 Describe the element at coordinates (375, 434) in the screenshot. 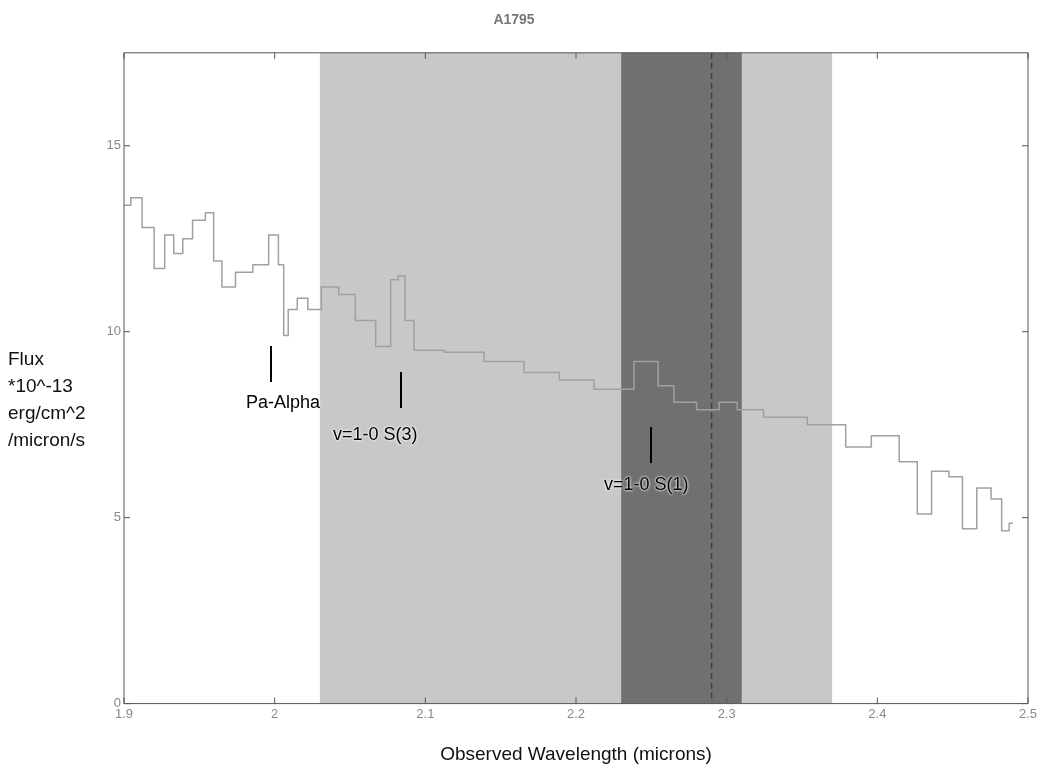

I see `annotation: v=1-0 S(3)` at that location.